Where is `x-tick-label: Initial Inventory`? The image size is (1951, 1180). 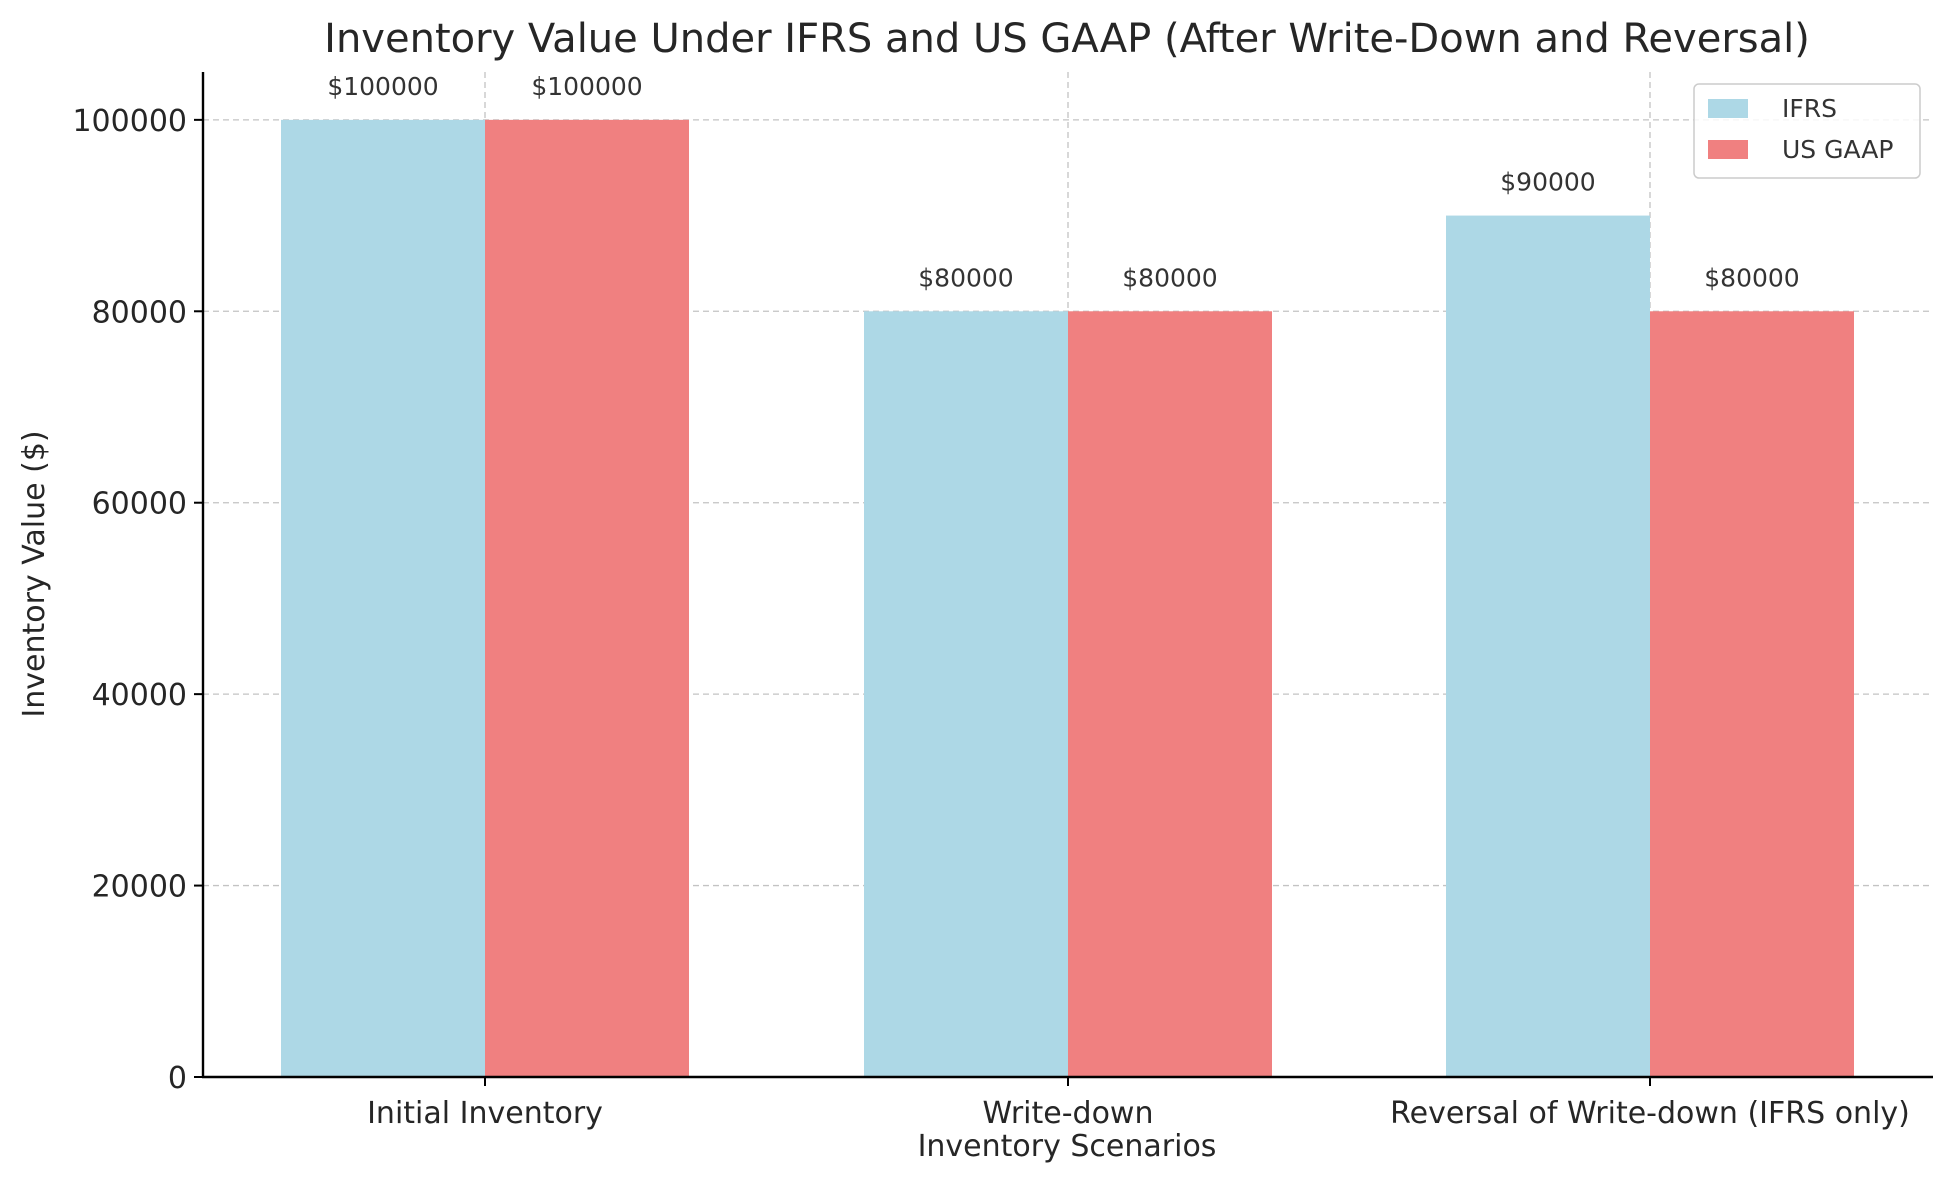
x-tick-label: Initial Inventory is located at coordinates (485, 1113).